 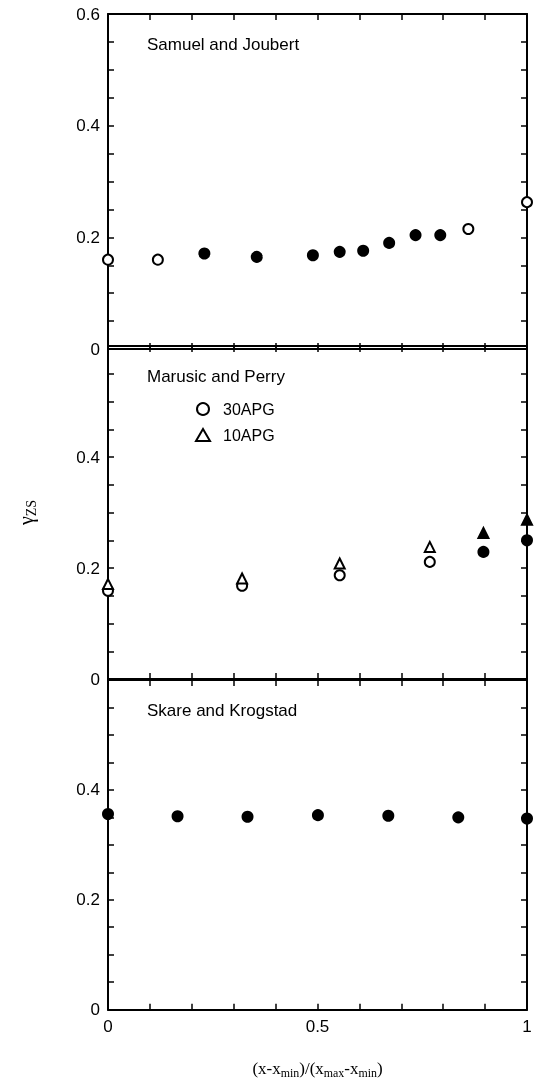 What do you see at coordinates (216, 376) in the screenshot?
I see `annotation: Marusic and Perry` at bounding box center [216, 376].